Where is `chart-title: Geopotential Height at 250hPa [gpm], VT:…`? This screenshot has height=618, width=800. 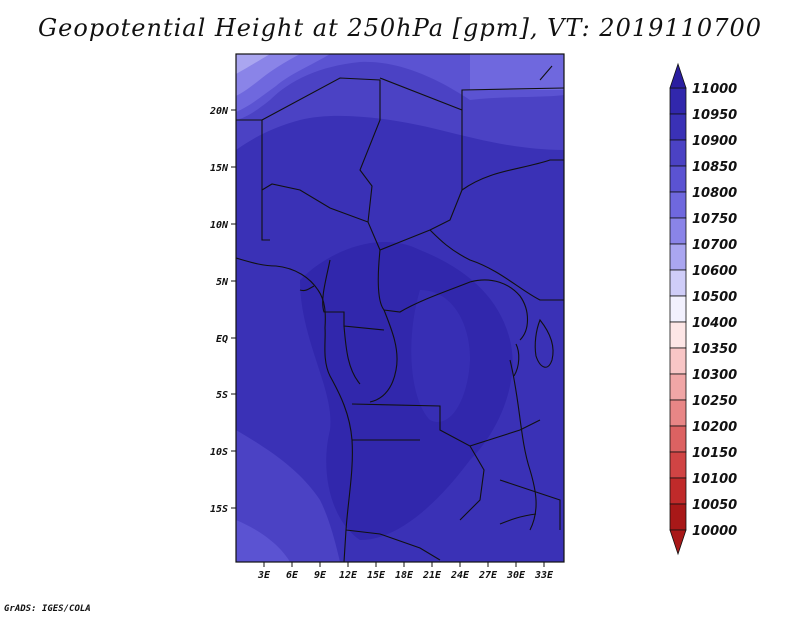
chart-title: Geopotential Height at 250hPa [gpm], VT:… is located at coordinates (400, 28).